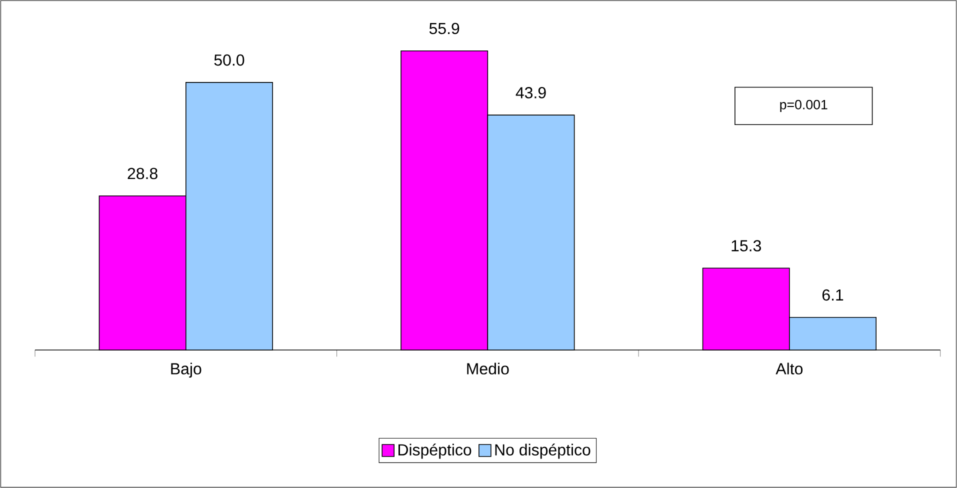  What do you see at coordinates (229, 60) in the screenshot?
I see `data-label: 50.0` at bounding box center [229, 60].